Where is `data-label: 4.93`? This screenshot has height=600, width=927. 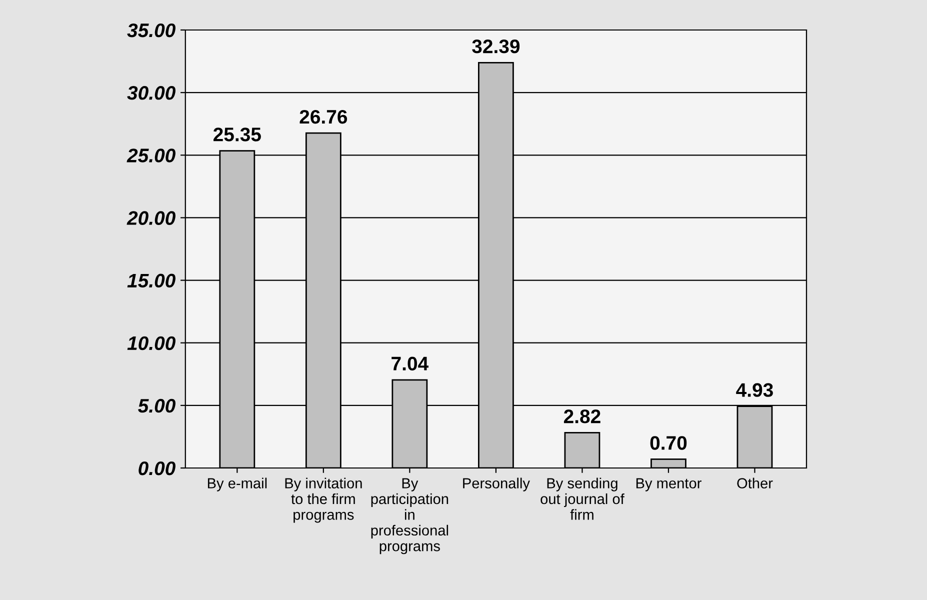 data-label: 4.93 is located at coordinates (754, 390).